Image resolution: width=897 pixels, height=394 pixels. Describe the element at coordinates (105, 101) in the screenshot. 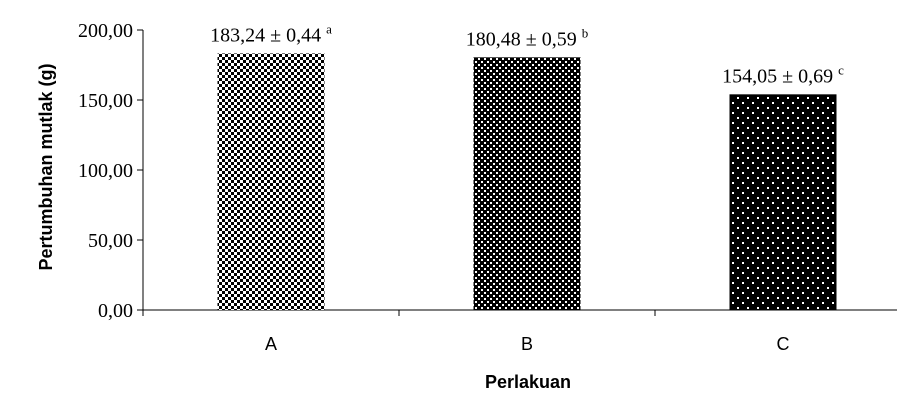

I see `y-tick-label: 150,00` at that location.